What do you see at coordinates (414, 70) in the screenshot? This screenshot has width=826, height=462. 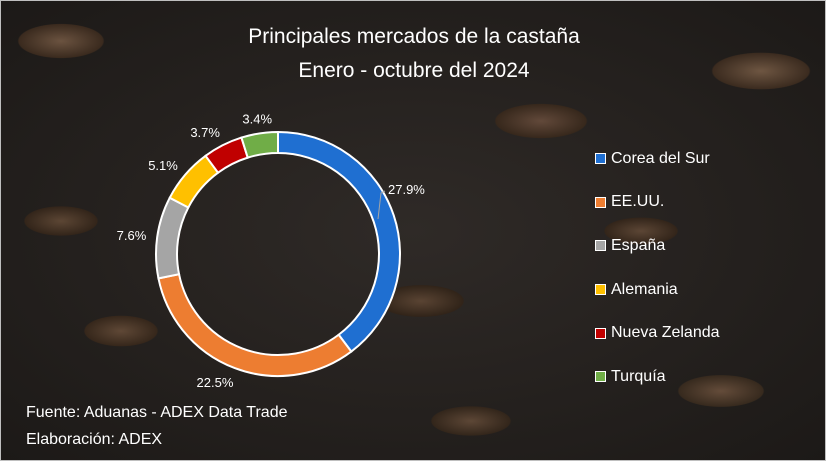 I see `chart-subtitle: Enero - octubre del 2024` at bounding box center [414, 70].